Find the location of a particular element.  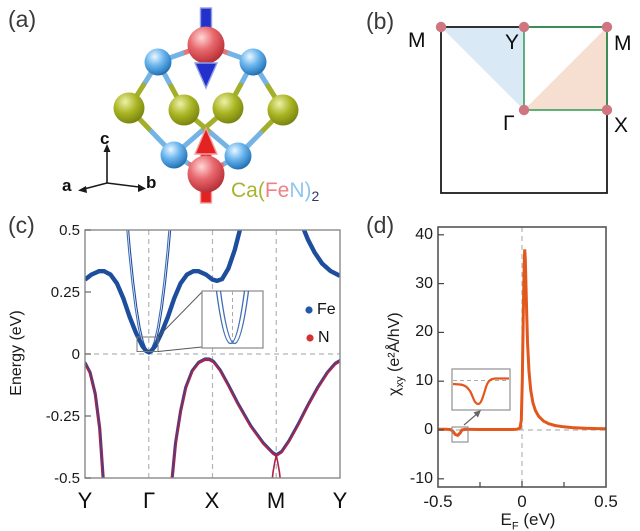

dip-marker-box is located at coordinates (460, 434).